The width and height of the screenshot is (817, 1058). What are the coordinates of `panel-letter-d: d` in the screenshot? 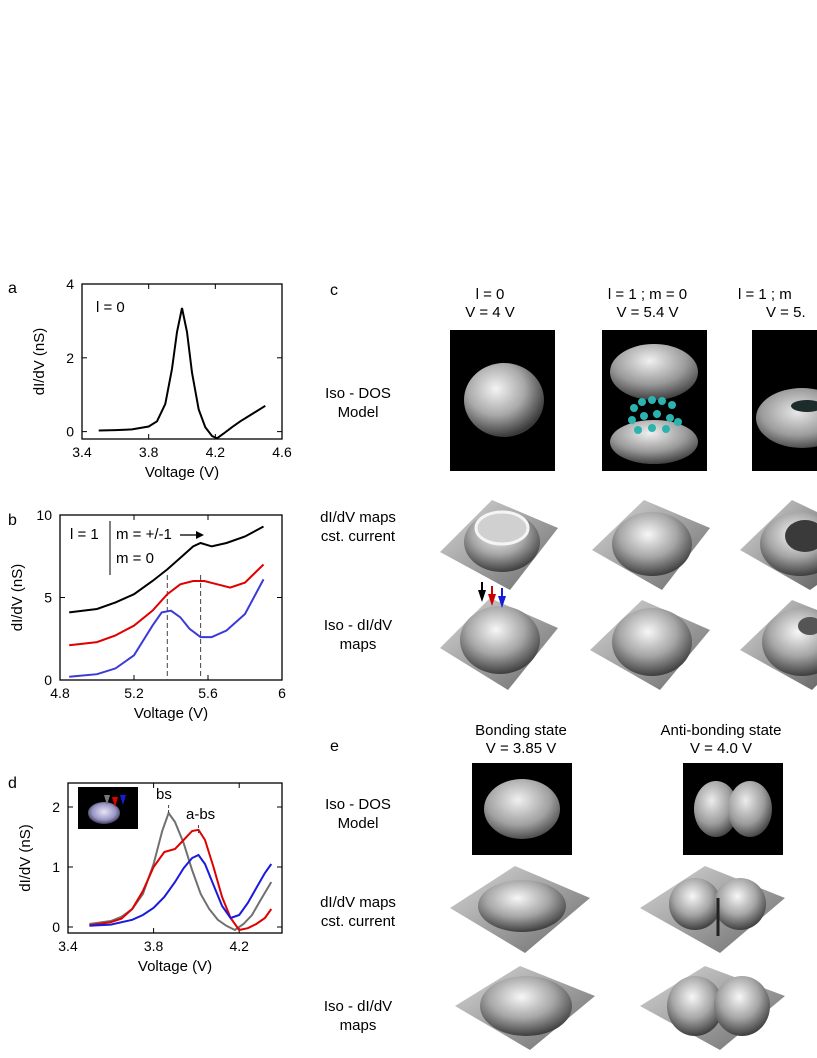 It's located at (12, 783).